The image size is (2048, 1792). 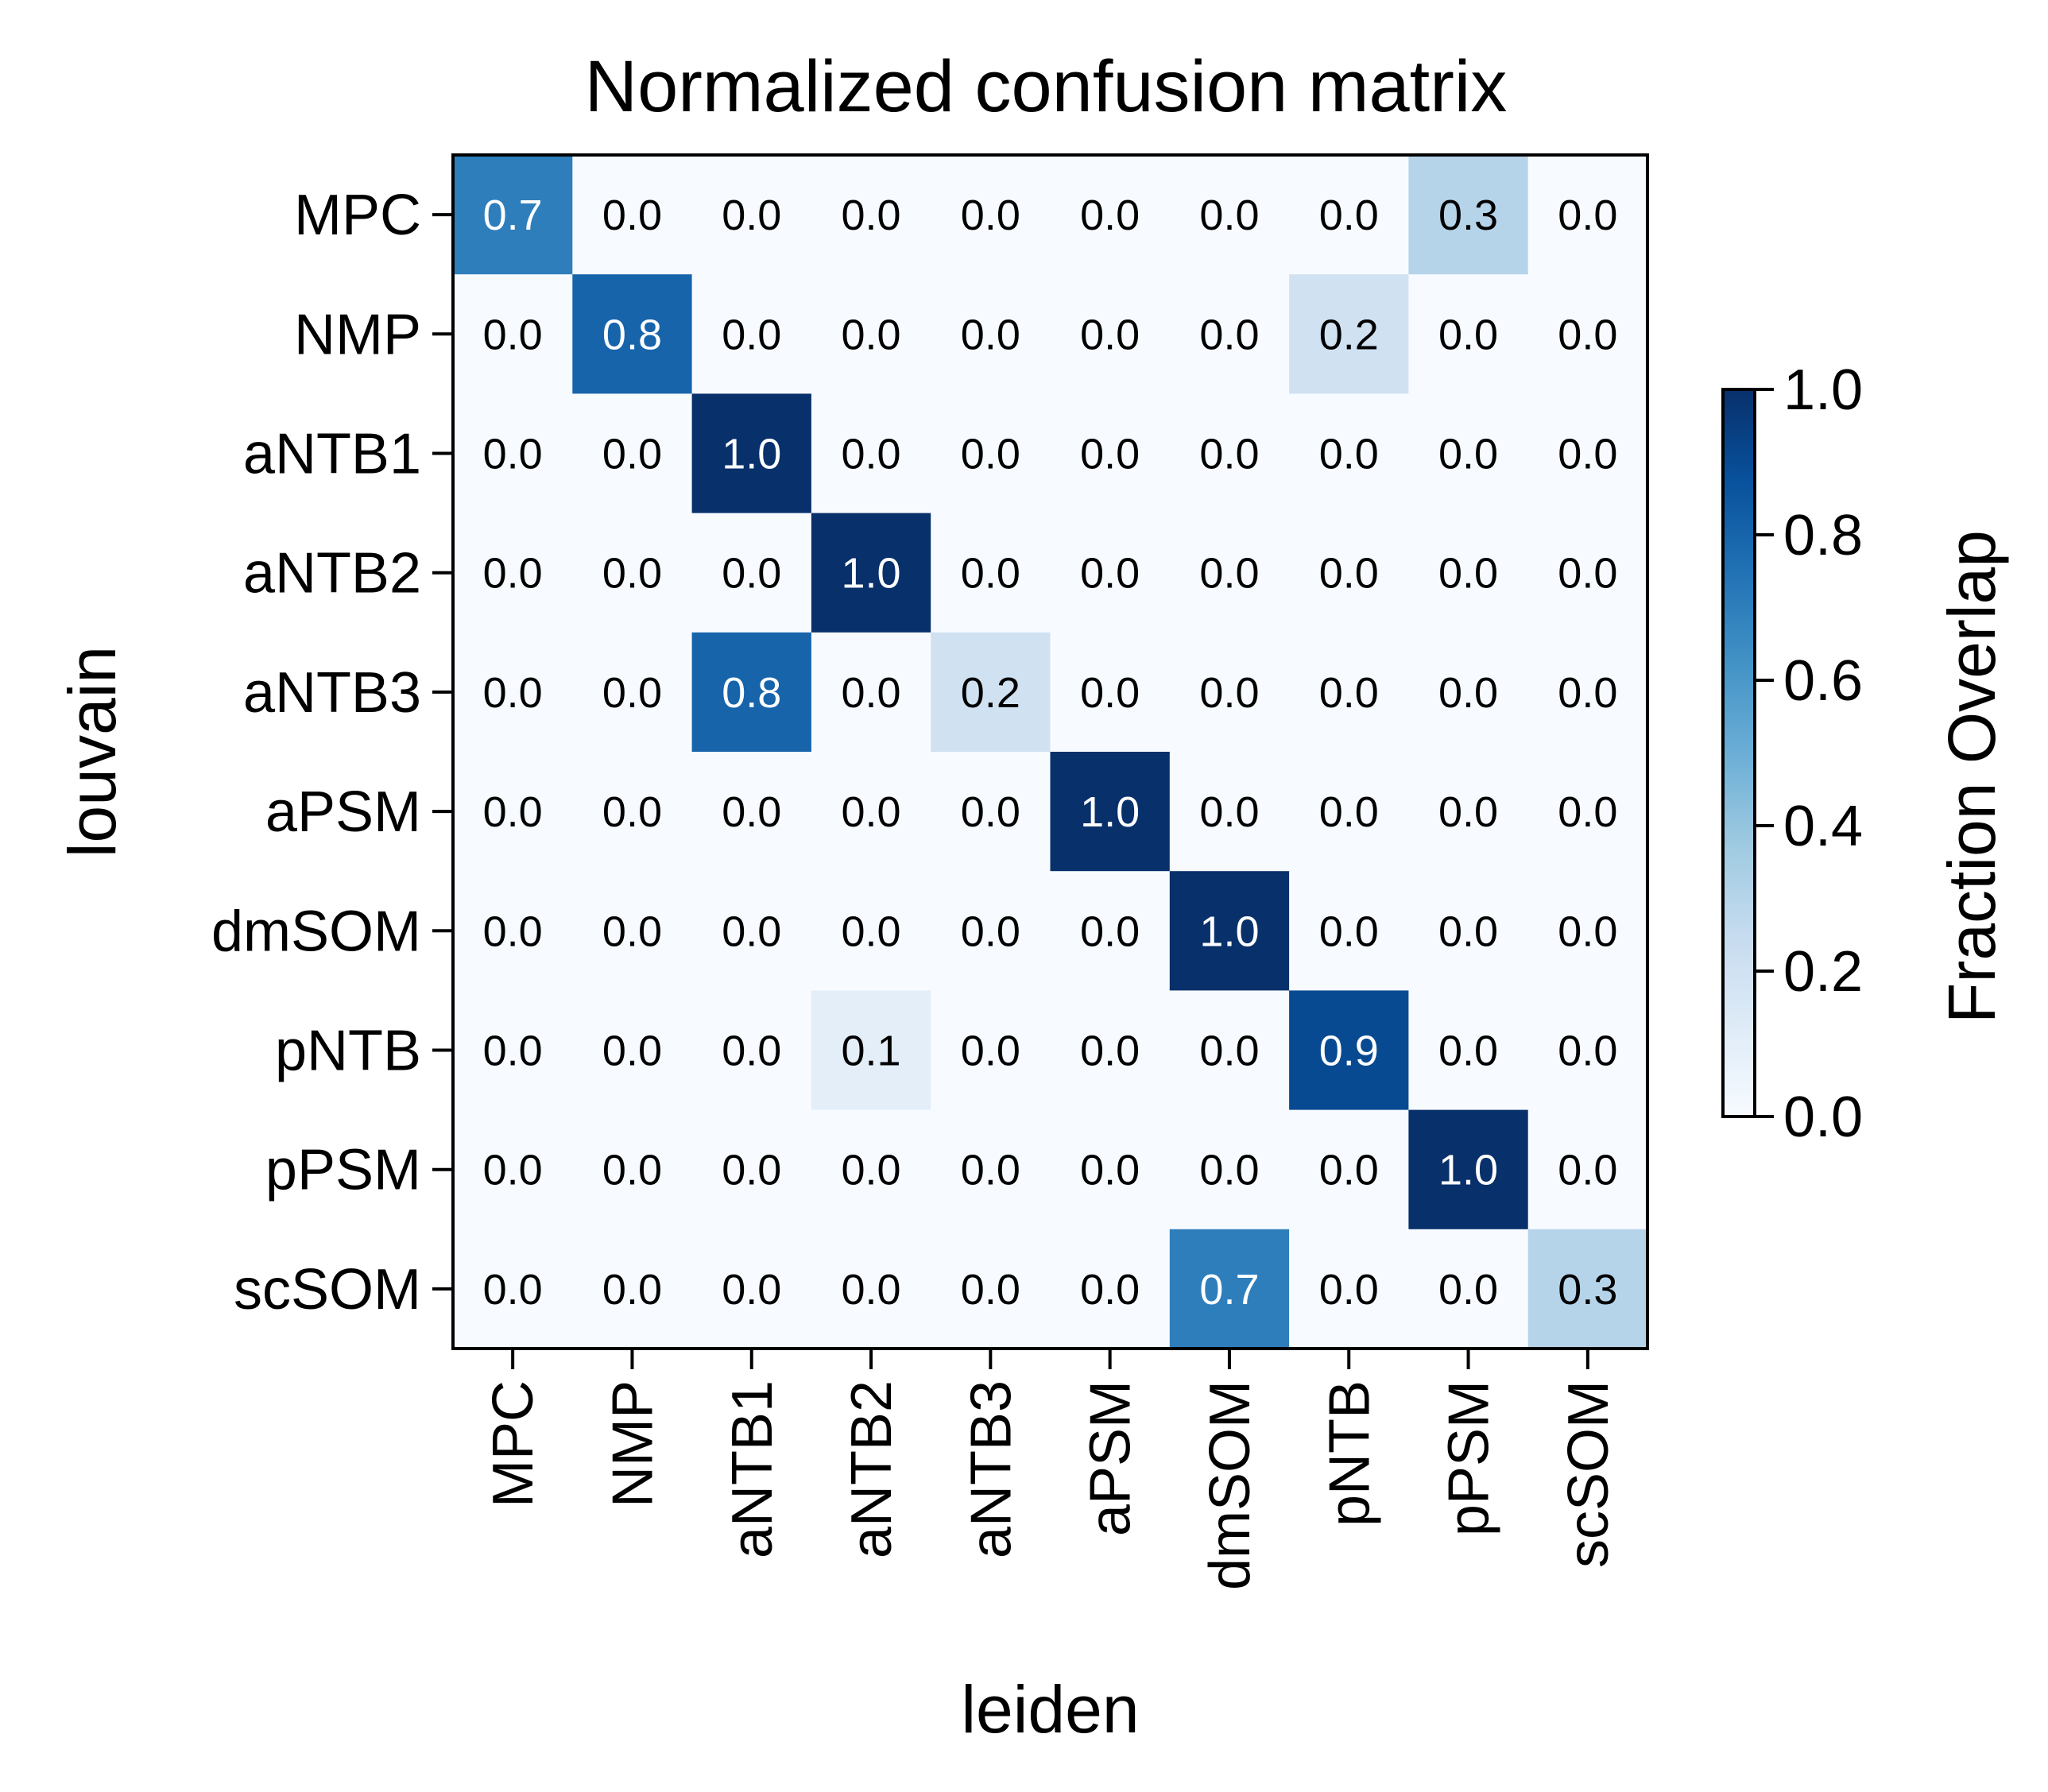 What do you see at coordinates (343, 1170) in the screenshot?
I see `y-tick-label: pPSM` at bounding box center [343, 1170].